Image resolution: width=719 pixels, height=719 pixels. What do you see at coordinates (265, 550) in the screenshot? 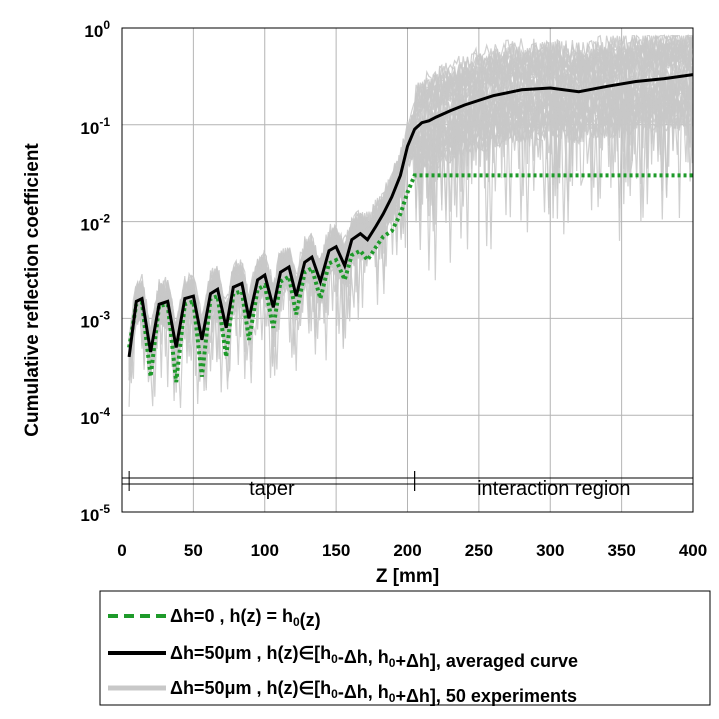
I see `x-tick-label: 100` at bounding box center [265, 550].